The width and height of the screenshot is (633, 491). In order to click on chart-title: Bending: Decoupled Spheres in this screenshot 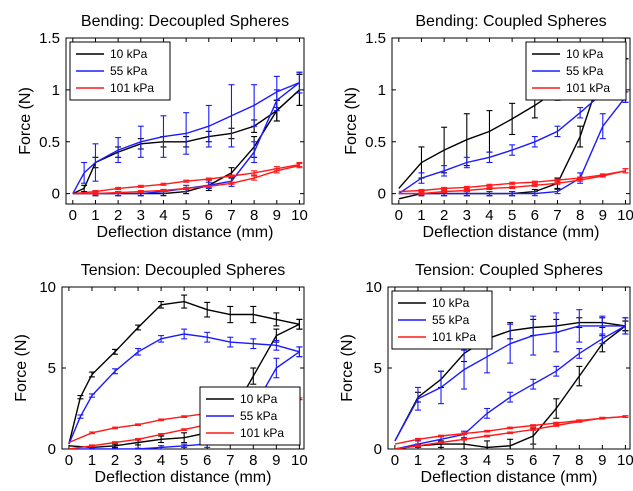, I will do `click(185, 21)`.